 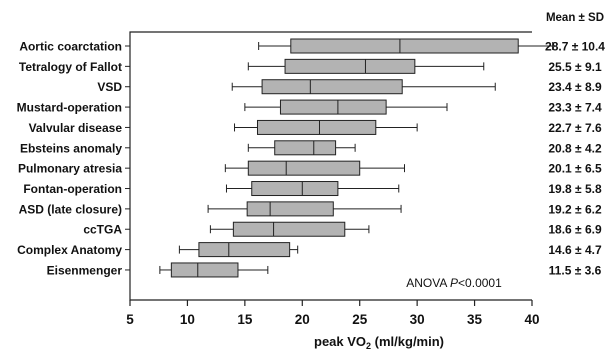 I want to click on mean-sd-value: 14.6 ± 4.7, so click(x=575, y=250).